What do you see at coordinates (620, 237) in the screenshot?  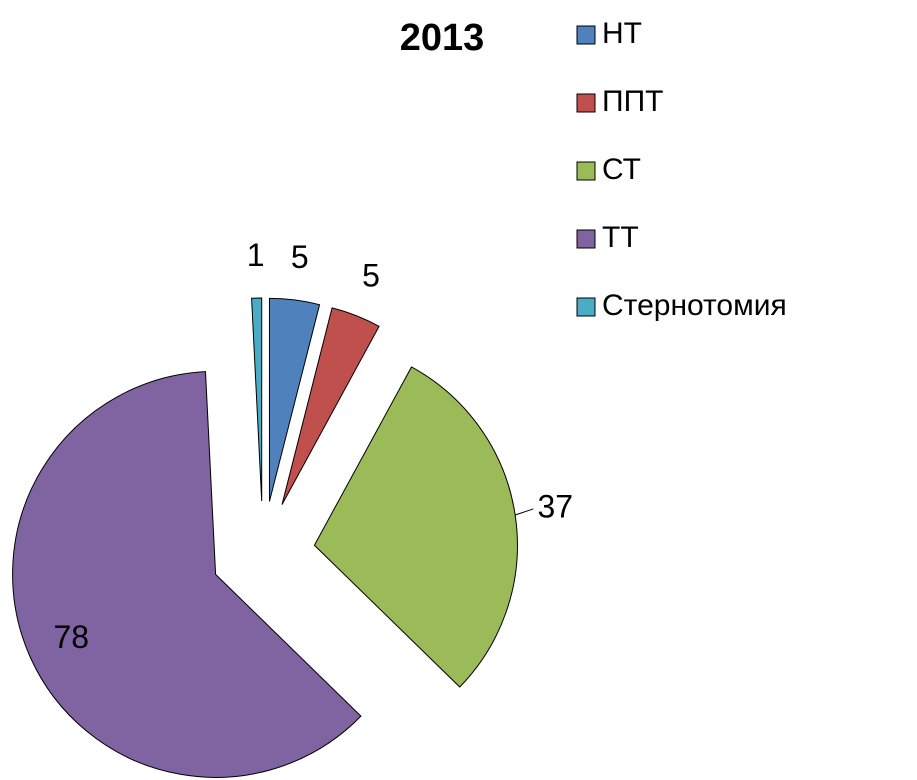 I see `legend-label: ТТ` at bounding box center [620, 237].